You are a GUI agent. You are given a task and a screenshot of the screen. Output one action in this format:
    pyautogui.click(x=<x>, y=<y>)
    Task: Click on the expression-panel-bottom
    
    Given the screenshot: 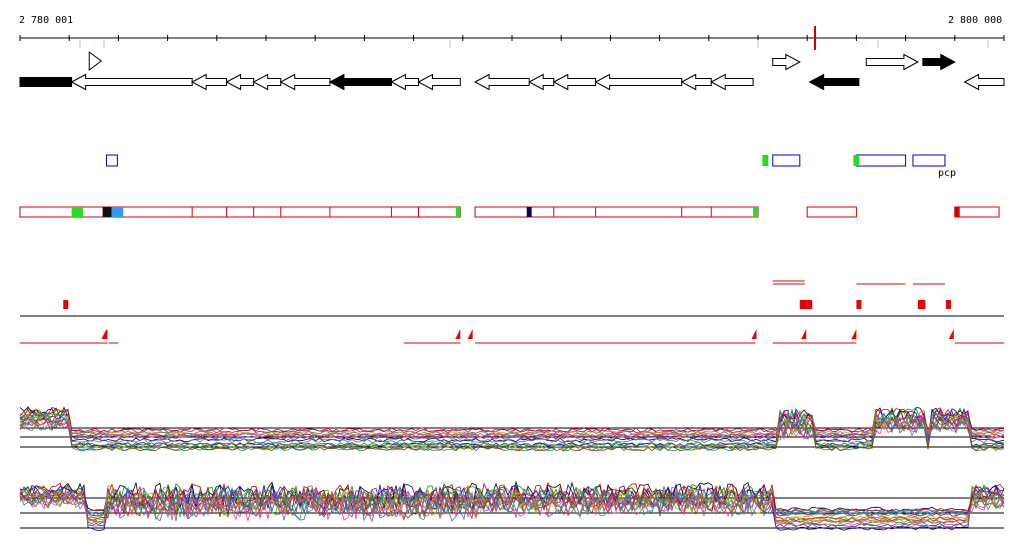 What is the action you would take?
    pyautogui.click(x=512, y=505)
    